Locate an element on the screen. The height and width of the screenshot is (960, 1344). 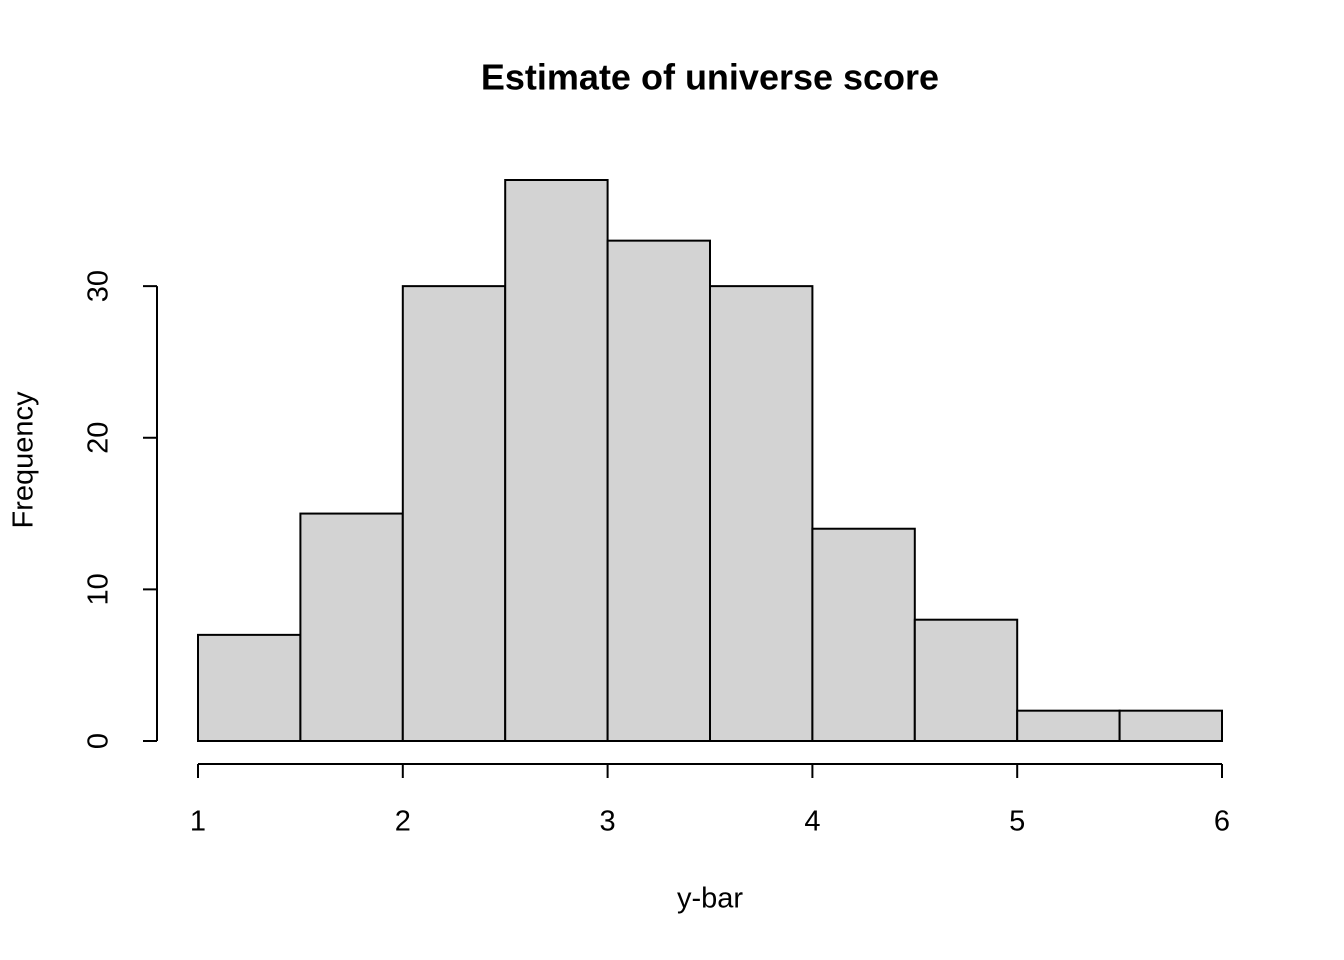
x-tick-label: 1 is located at coordinates (198, 822).